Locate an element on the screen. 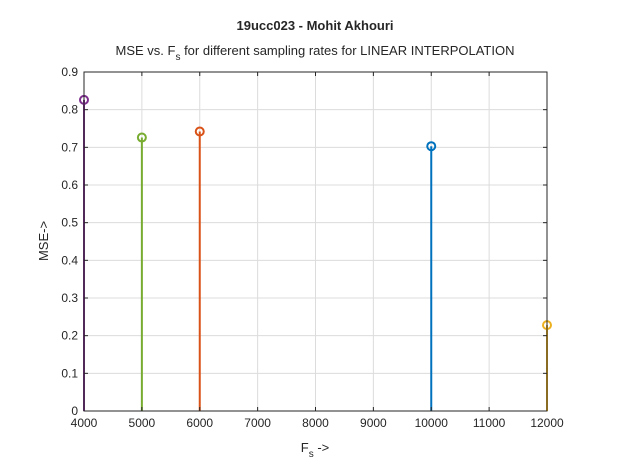  x-tick-label: 12000 is located at coordinates (547, 423).